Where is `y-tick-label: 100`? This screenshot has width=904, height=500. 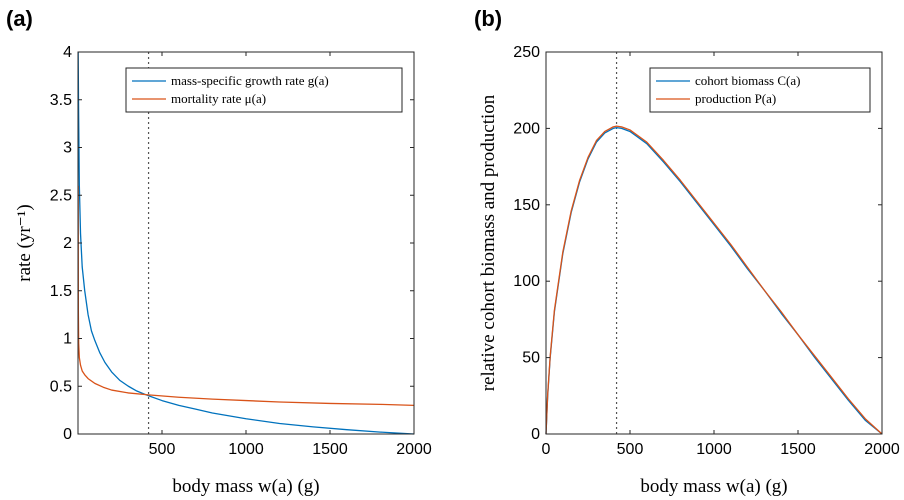 y-tick-label: 100 is located at coordinates (526, 281).